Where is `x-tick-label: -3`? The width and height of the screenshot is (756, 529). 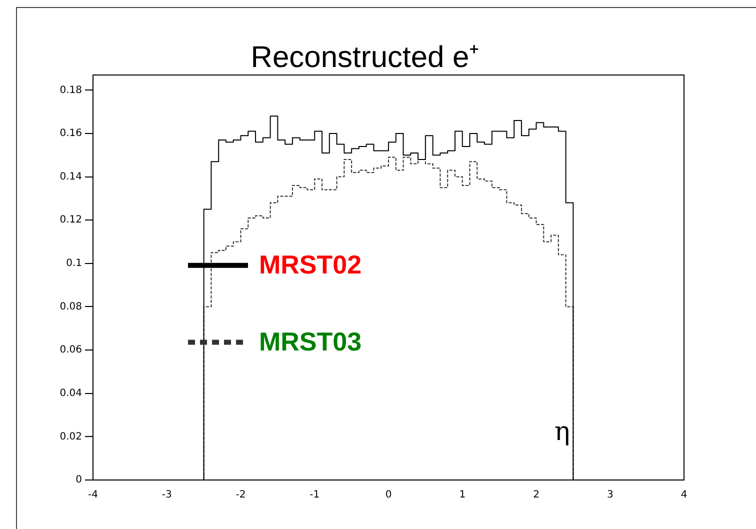
x-tick-label: -3 is located at coordinates (167, 495).